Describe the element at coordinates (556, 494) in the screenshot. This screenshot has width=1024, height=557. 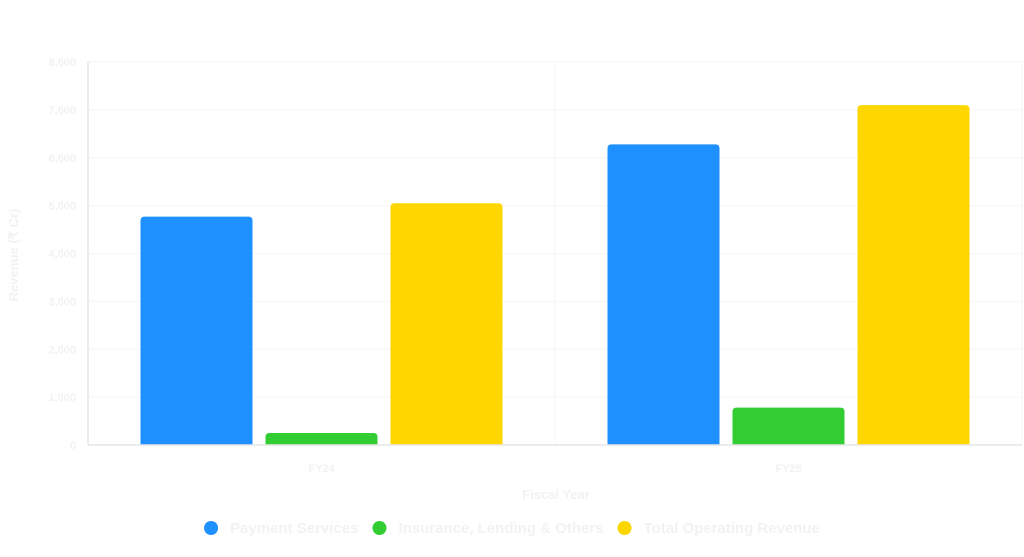
I see `x-axis-title: Fiscal Year` at that location.